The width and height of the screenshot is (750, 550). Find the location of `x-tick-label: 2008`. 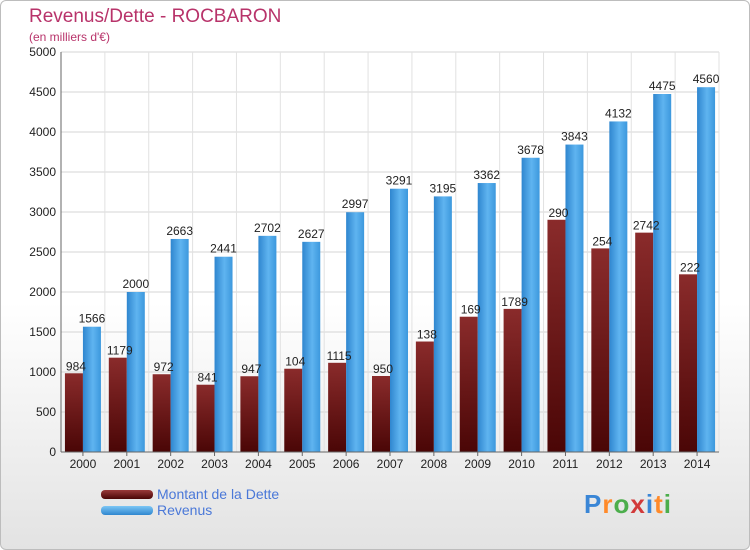

x-tick-label: 2008 is located at coordinates (434, 464).